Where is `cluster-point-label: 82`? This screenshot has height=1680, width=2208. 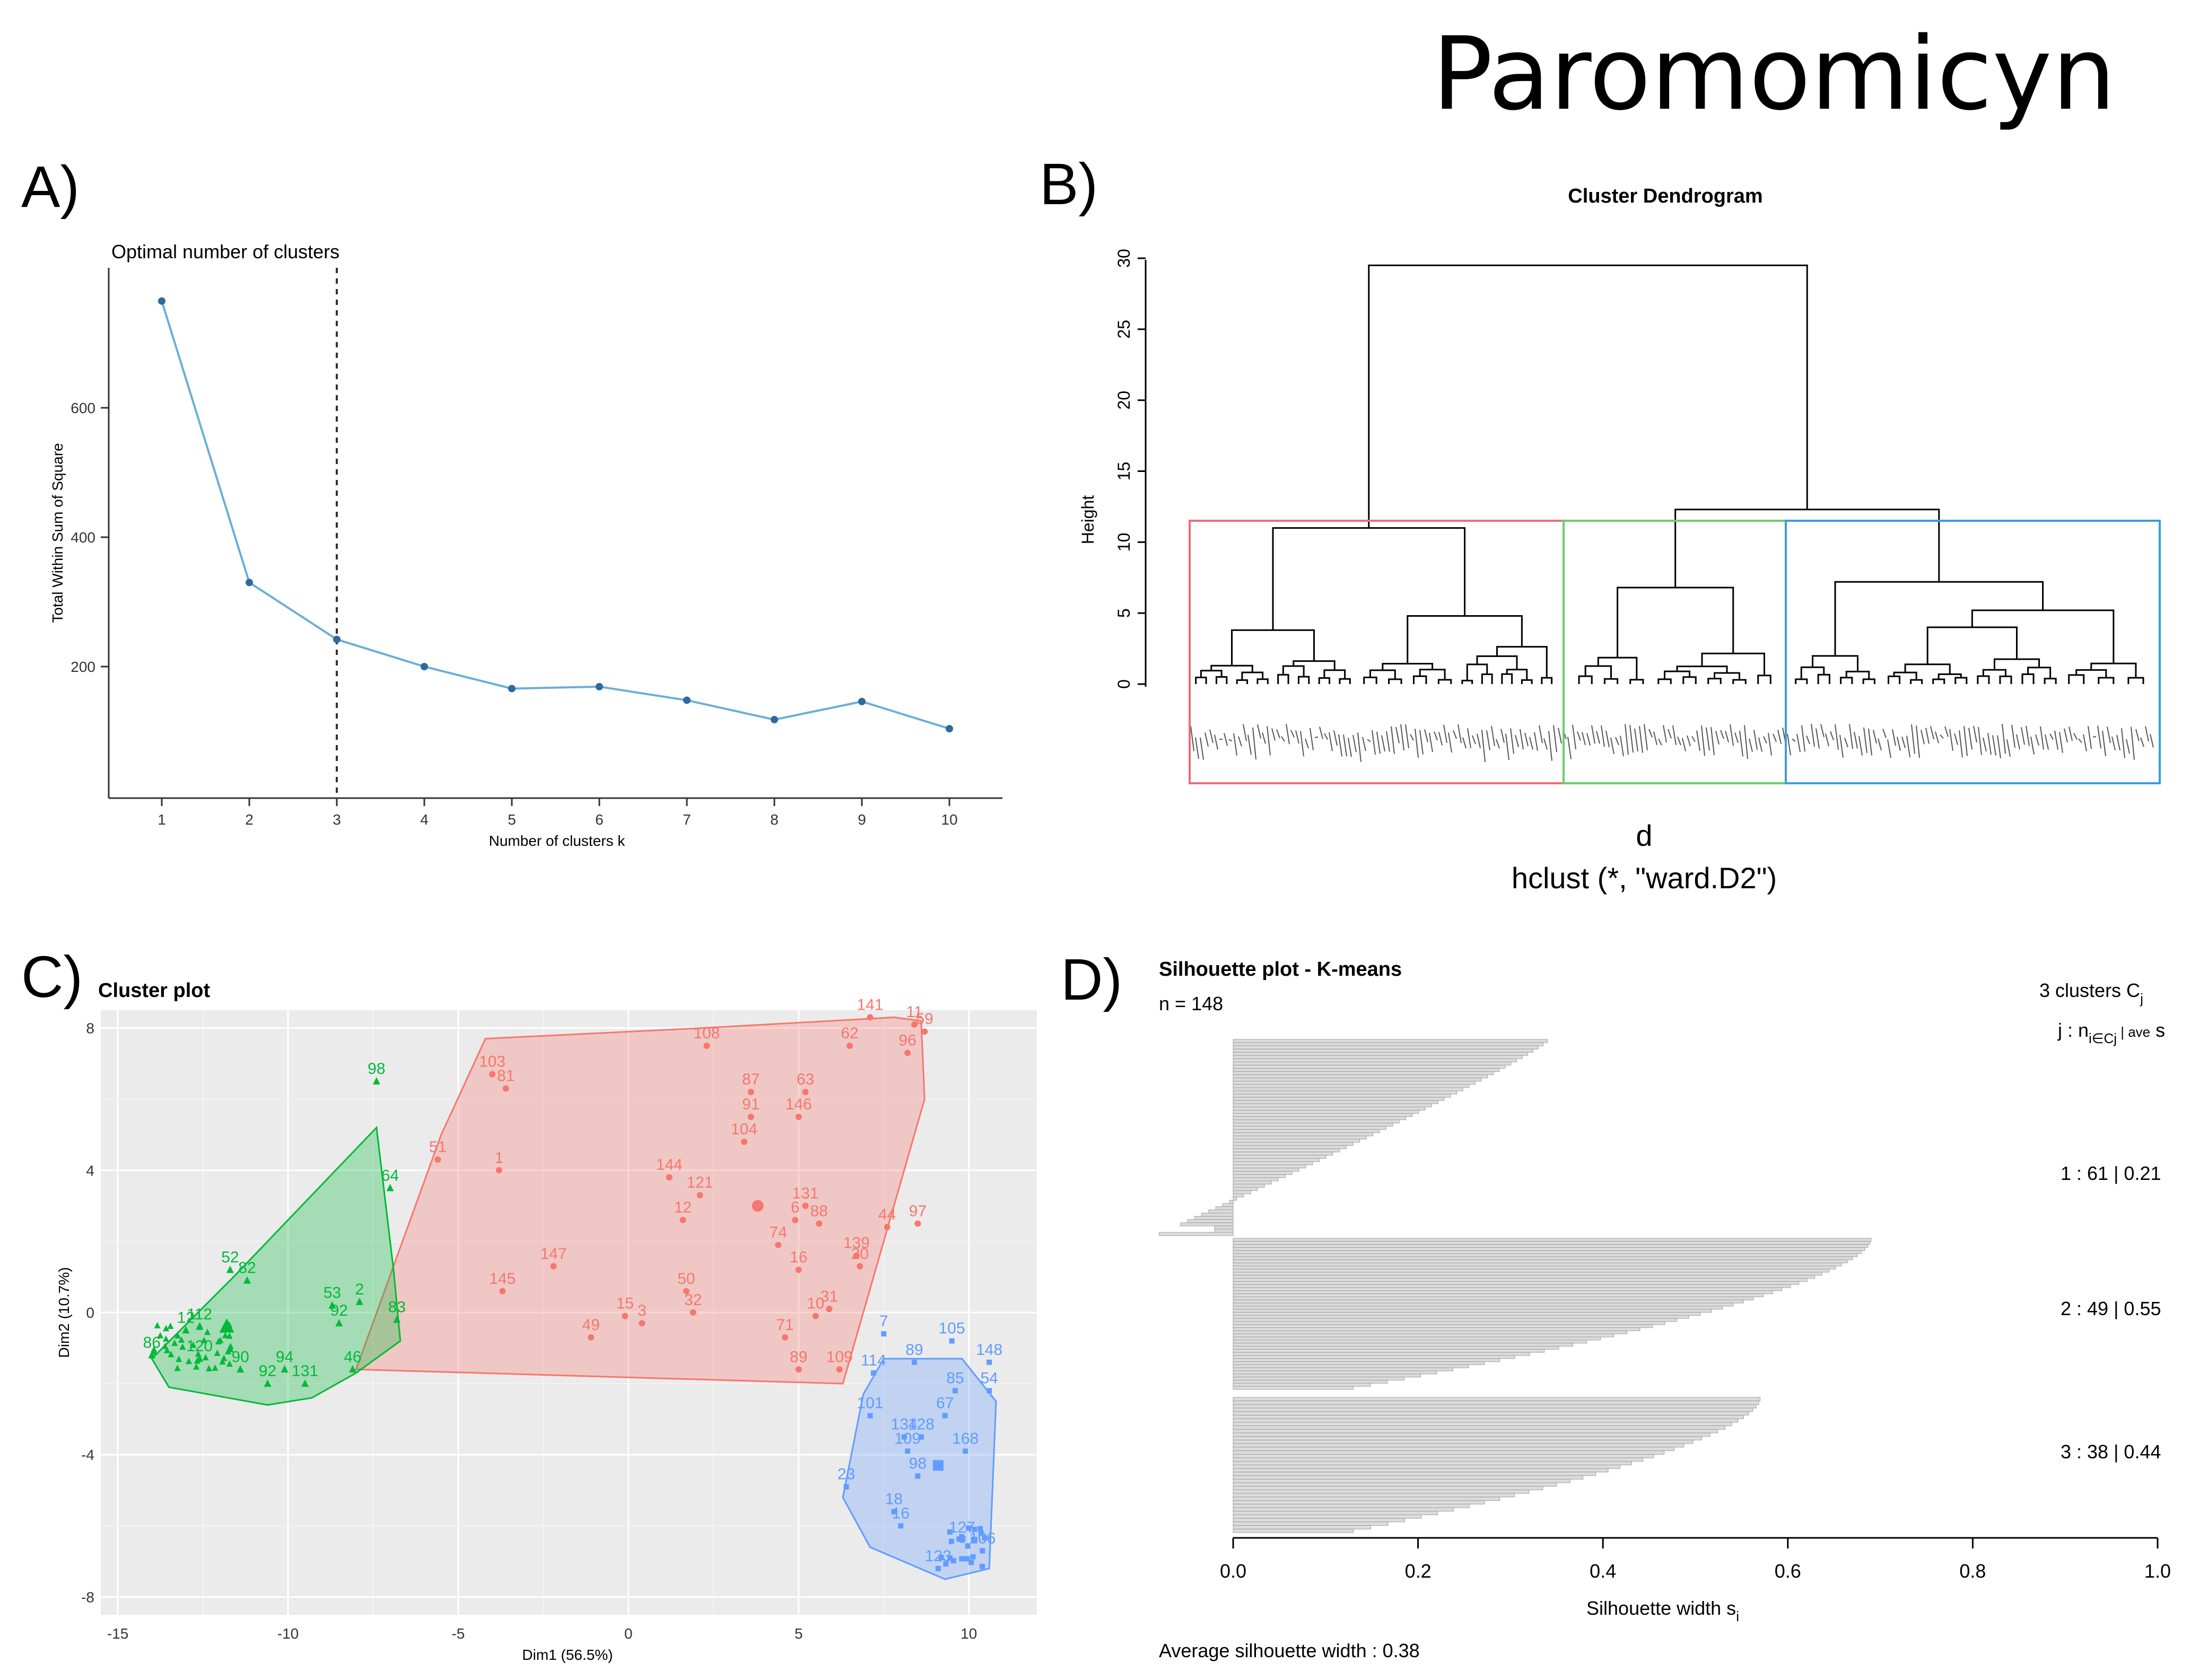 cluster-point-label: 82 is located at coordinates (247, 1268).